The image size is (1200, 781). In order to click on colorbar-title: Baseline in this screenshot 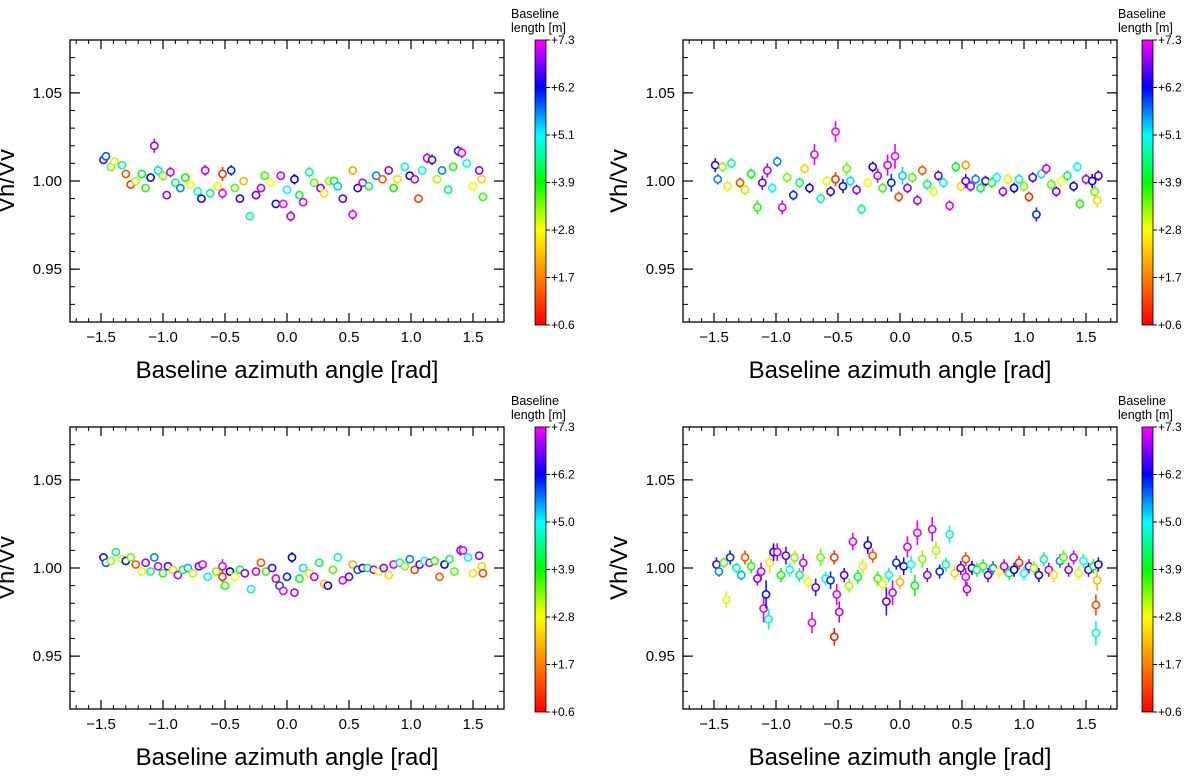, I will do `click(1142, 401)`.